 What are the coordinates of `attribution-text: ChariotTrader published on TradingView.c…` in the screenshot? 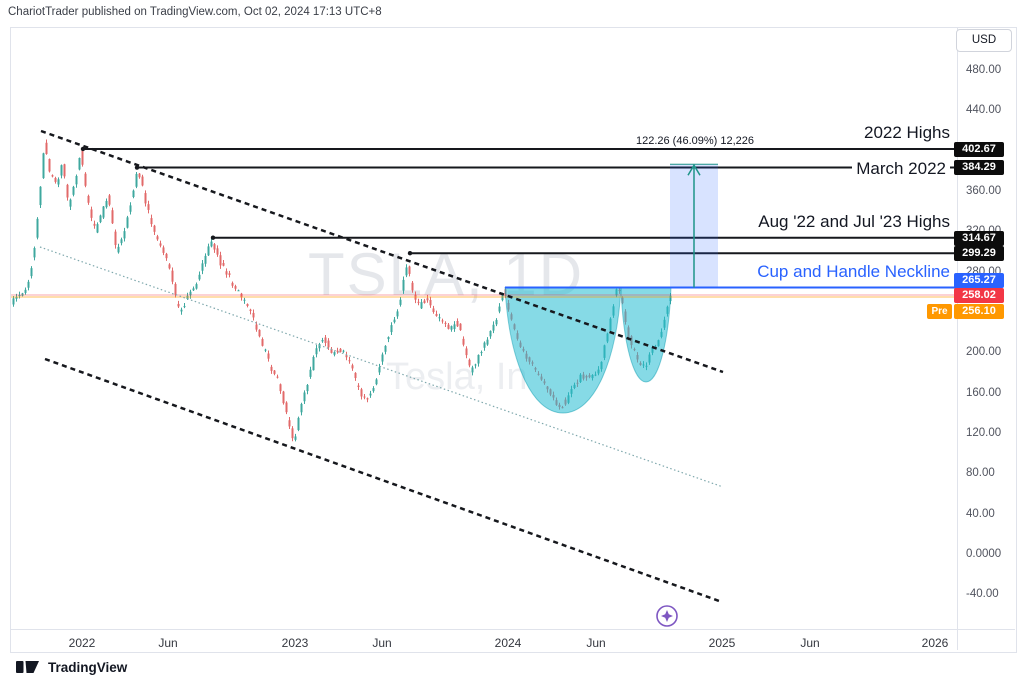 It's located at (195, 12).